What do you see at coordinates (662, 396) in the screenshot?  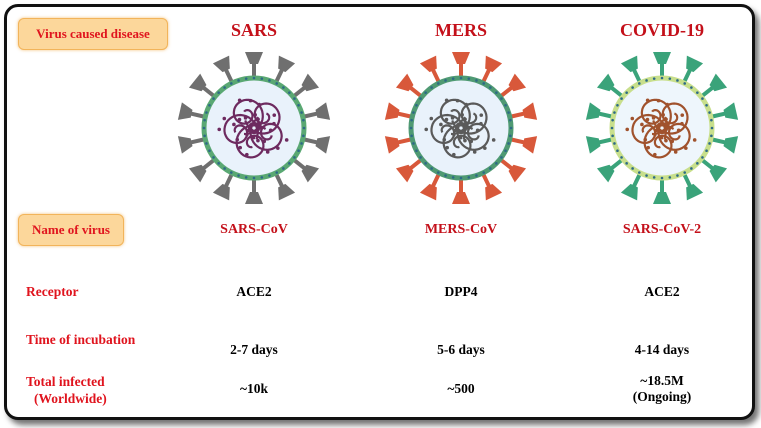 I see `infected-note-covid19: (Ongoing)` at bounding box center [662, 396].